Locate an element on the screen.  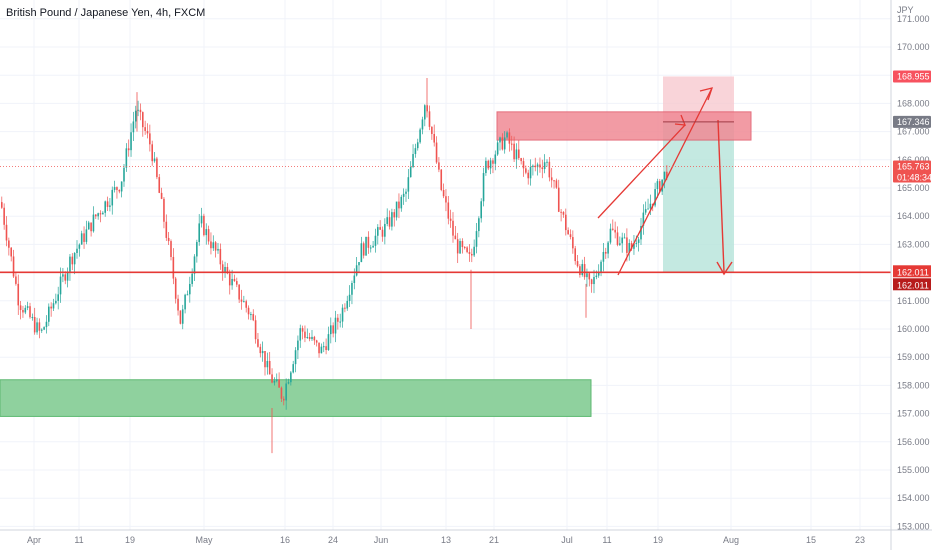
entry-price-tag: 167.346 is located at coordinates (913, 122).